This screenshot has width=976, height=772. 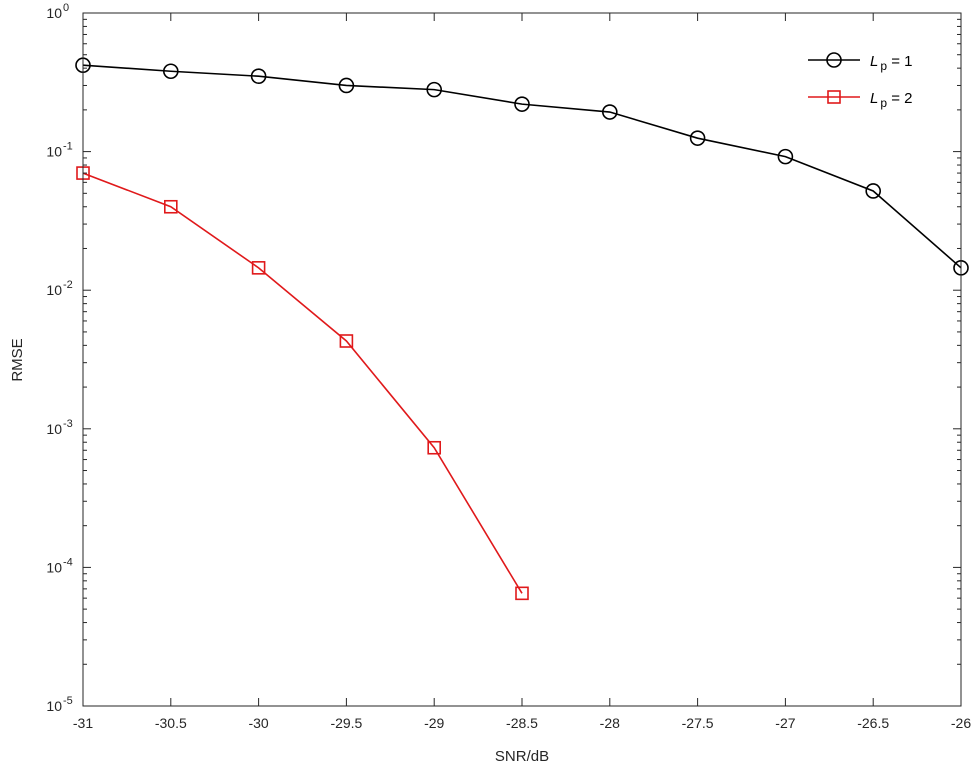 I want to click on y-axis-label: RMSE, so click(x=17, y=359).